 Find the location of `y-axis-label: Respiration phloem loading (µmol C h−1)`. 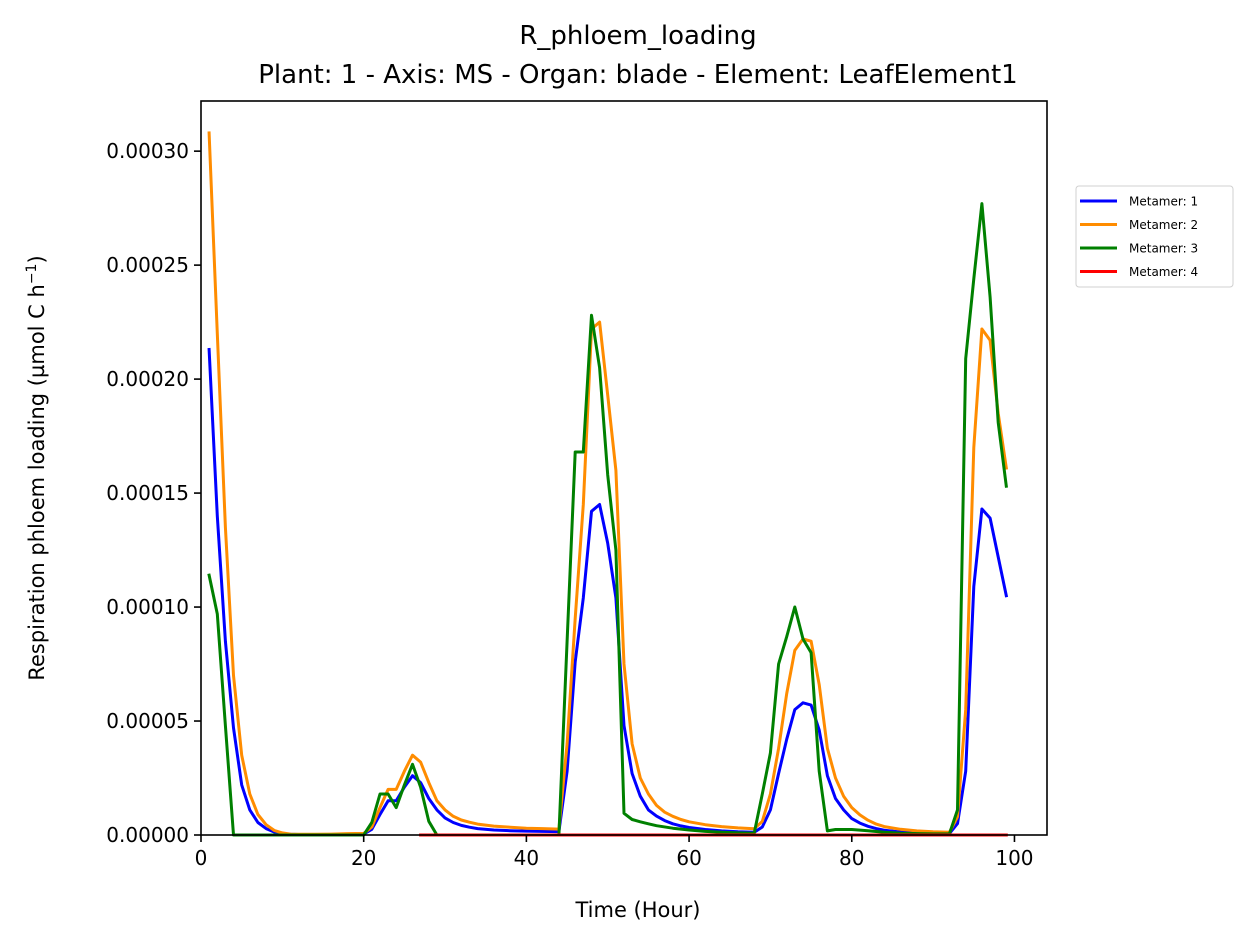

y-axis-label: Respiration phloem loading (µmol C h−1) is located at coordinates (36, 467).